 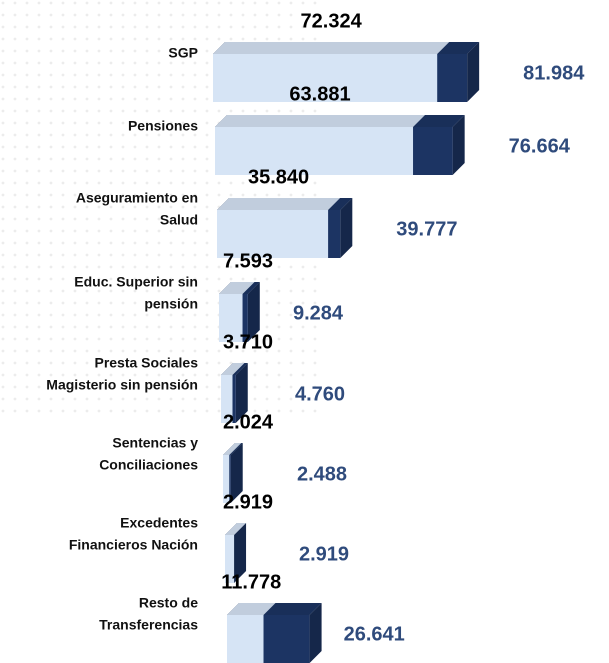 What do you see at coordinates (554, 73) in the screenshot?
I see `total-label: 81.984` at bounding box center [554, 73].